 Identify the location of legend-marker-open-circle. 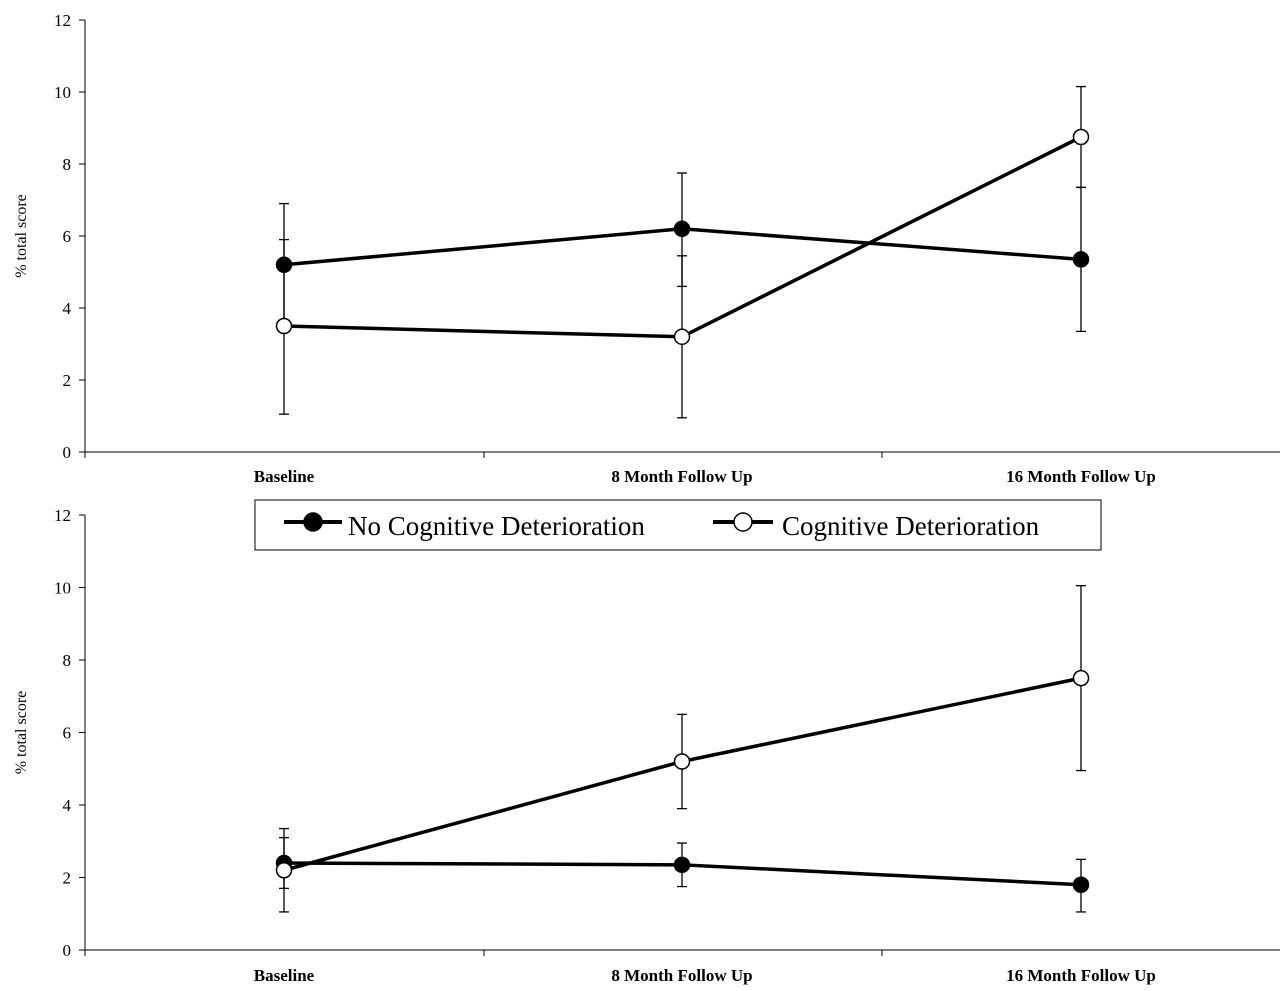
(743, 522).